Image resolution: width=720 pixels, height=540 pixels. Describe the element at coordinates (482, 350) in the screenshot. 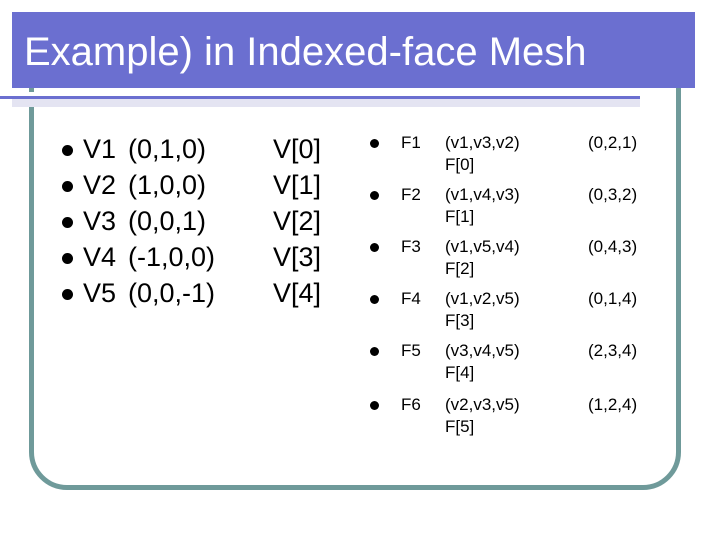

I see `face-verts: (v3,v4,v5)` at that location.